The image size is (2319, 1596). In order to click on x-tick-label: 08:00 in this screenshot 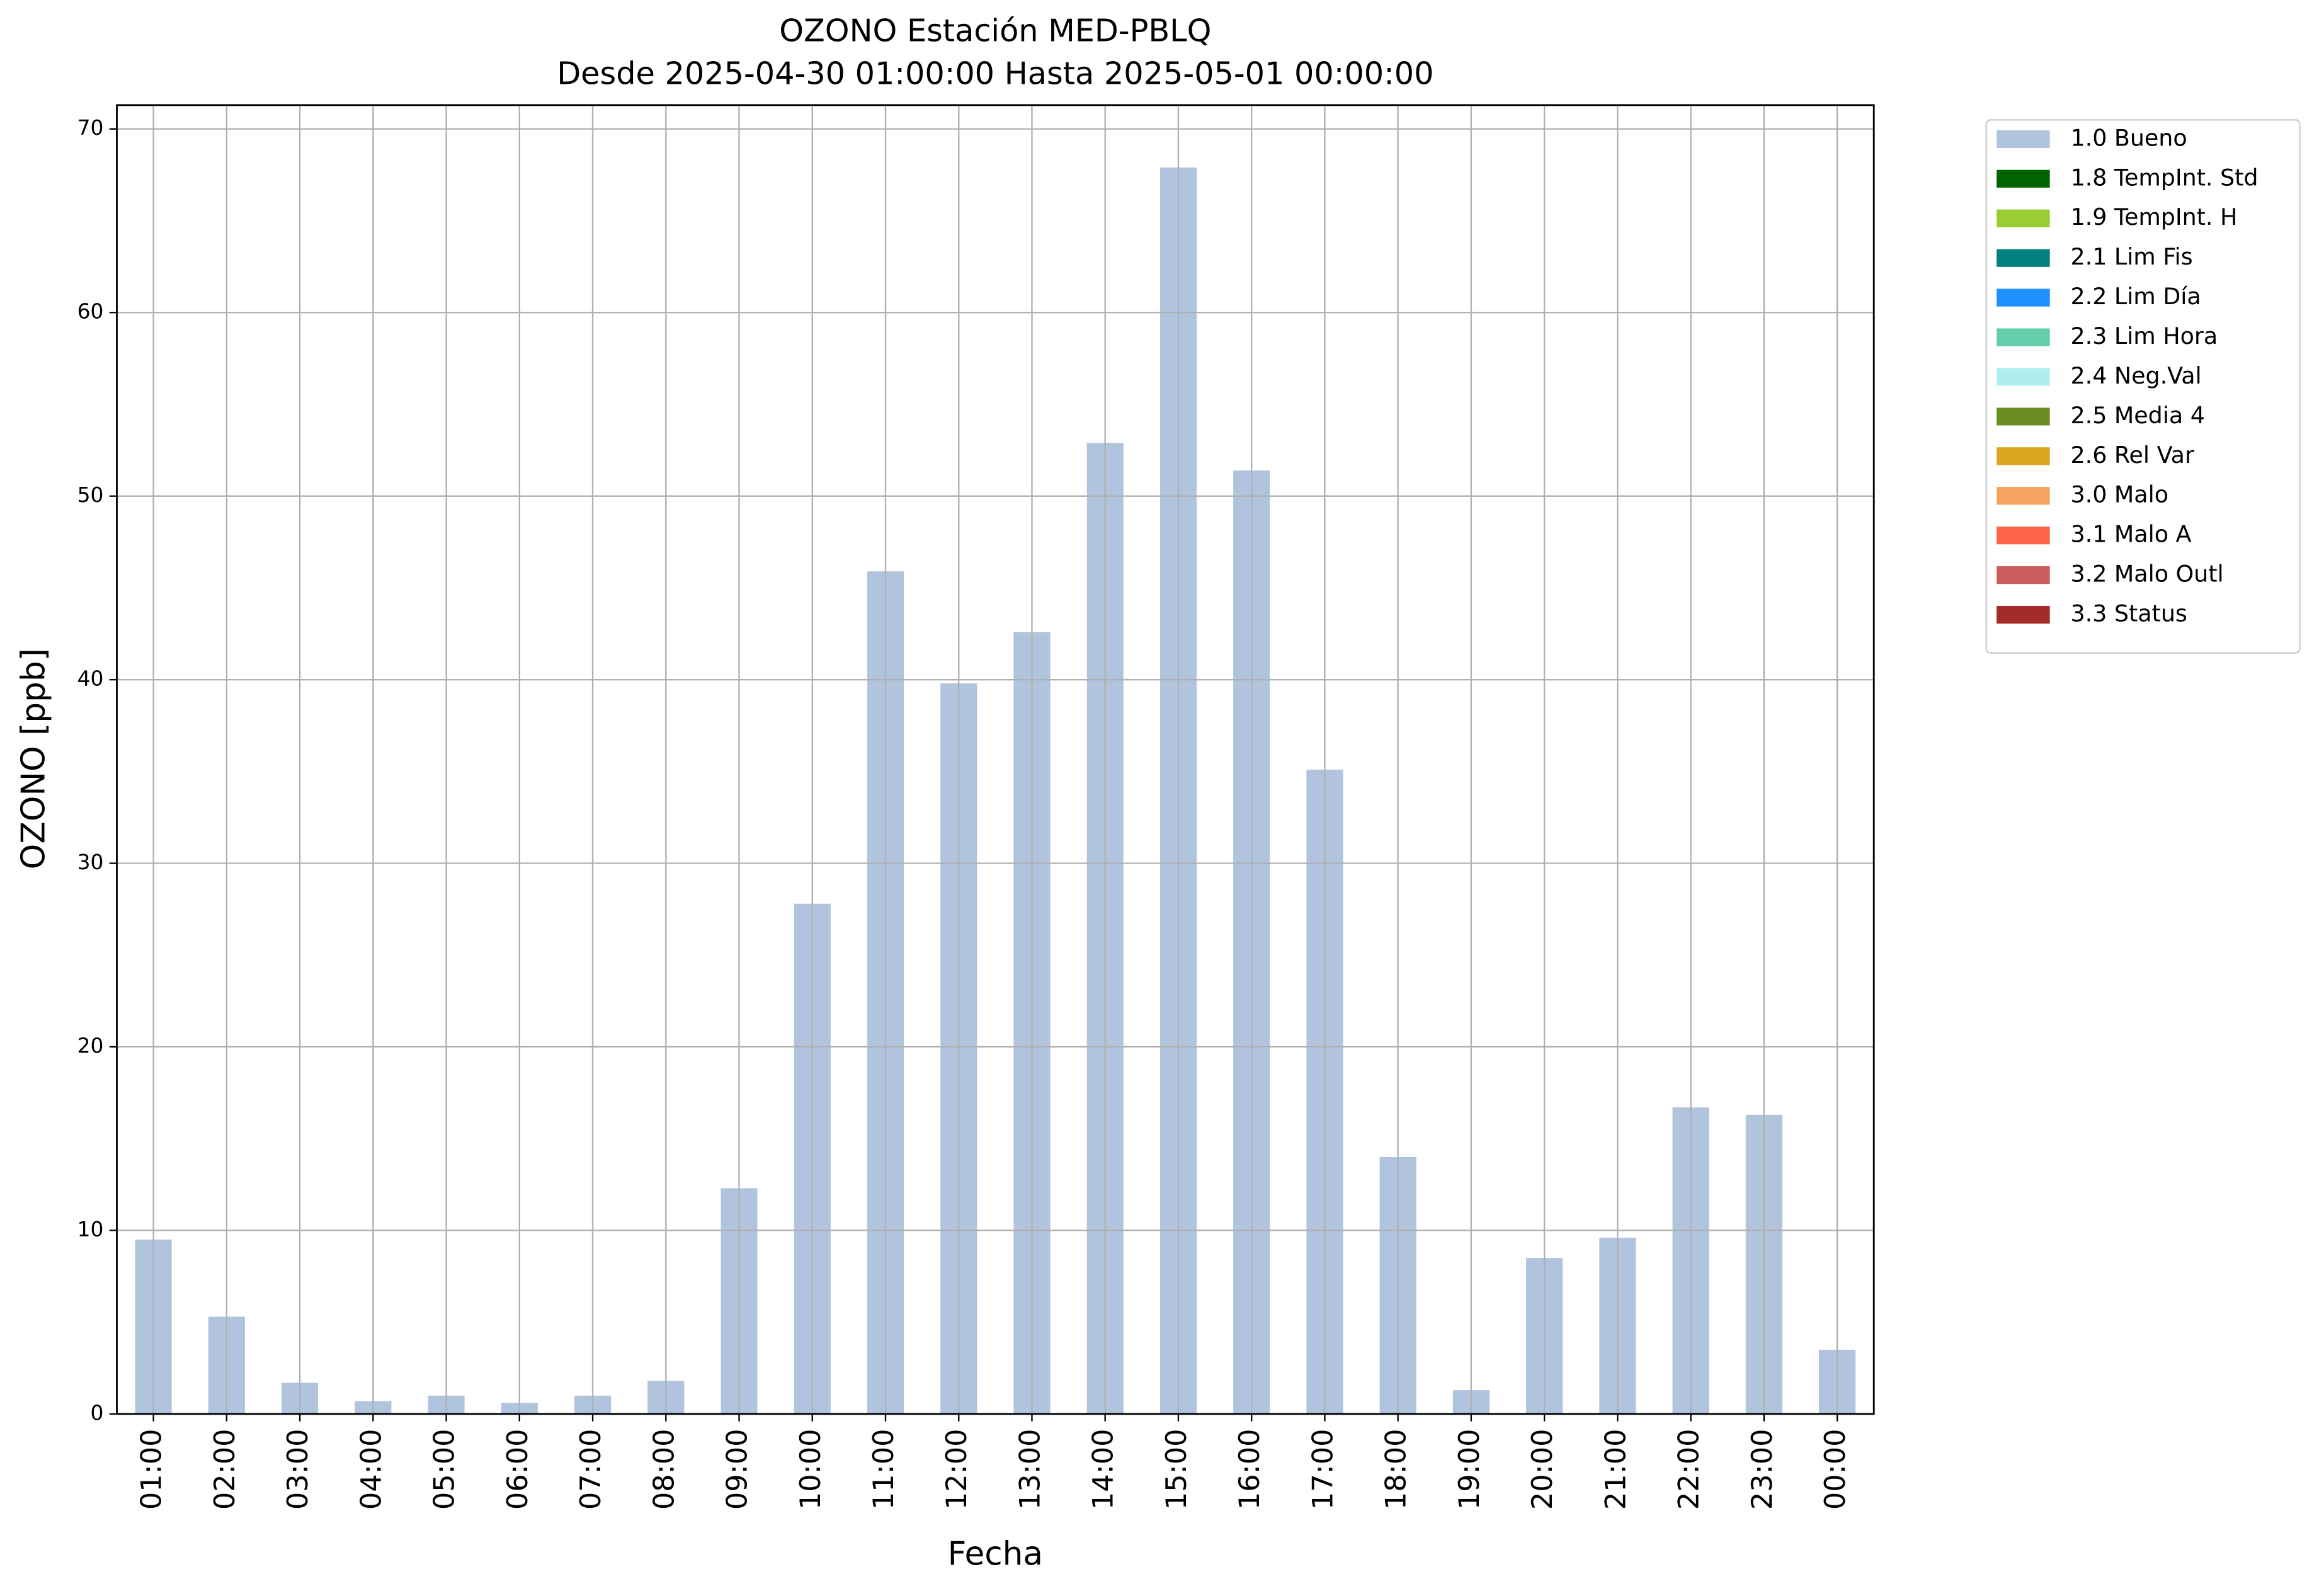, I will do `click(663, 1469)`.